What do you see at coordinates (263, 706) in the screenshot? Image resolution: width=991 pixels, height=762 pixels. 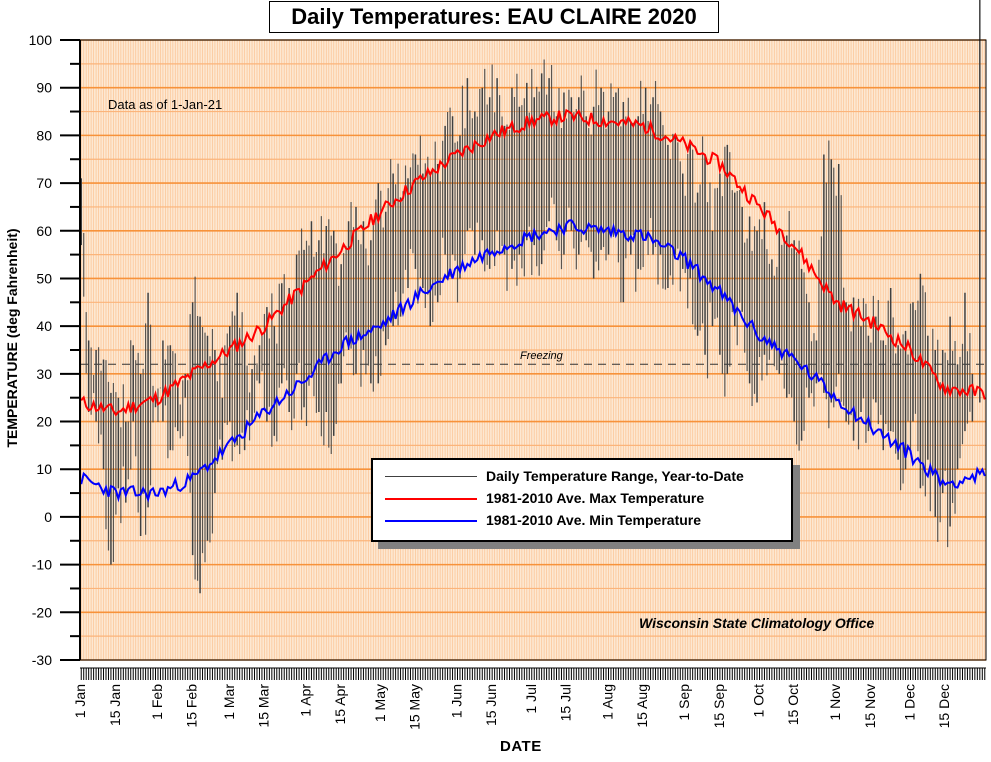 I see `x-tick-label: 15 Mar` at bounding box center [263, 706].